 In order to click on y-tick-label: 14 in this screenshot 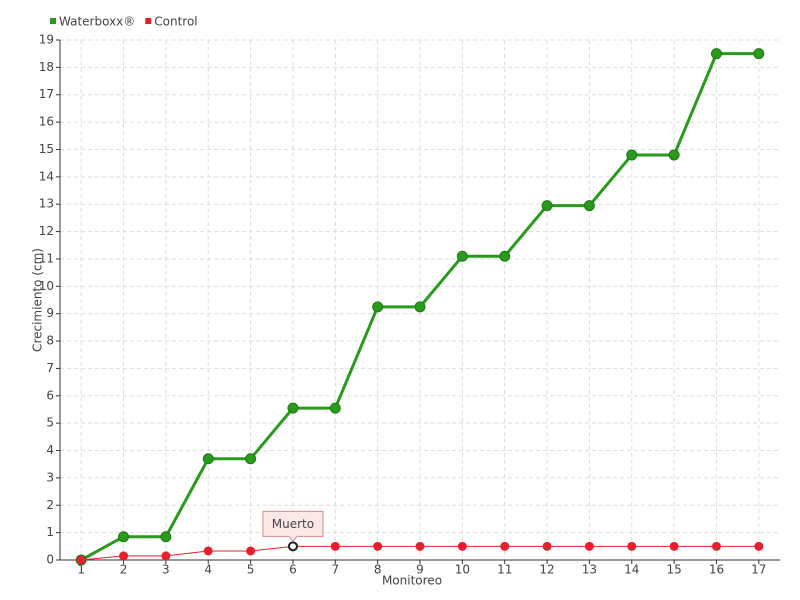, I will do `click(46, 176)`.